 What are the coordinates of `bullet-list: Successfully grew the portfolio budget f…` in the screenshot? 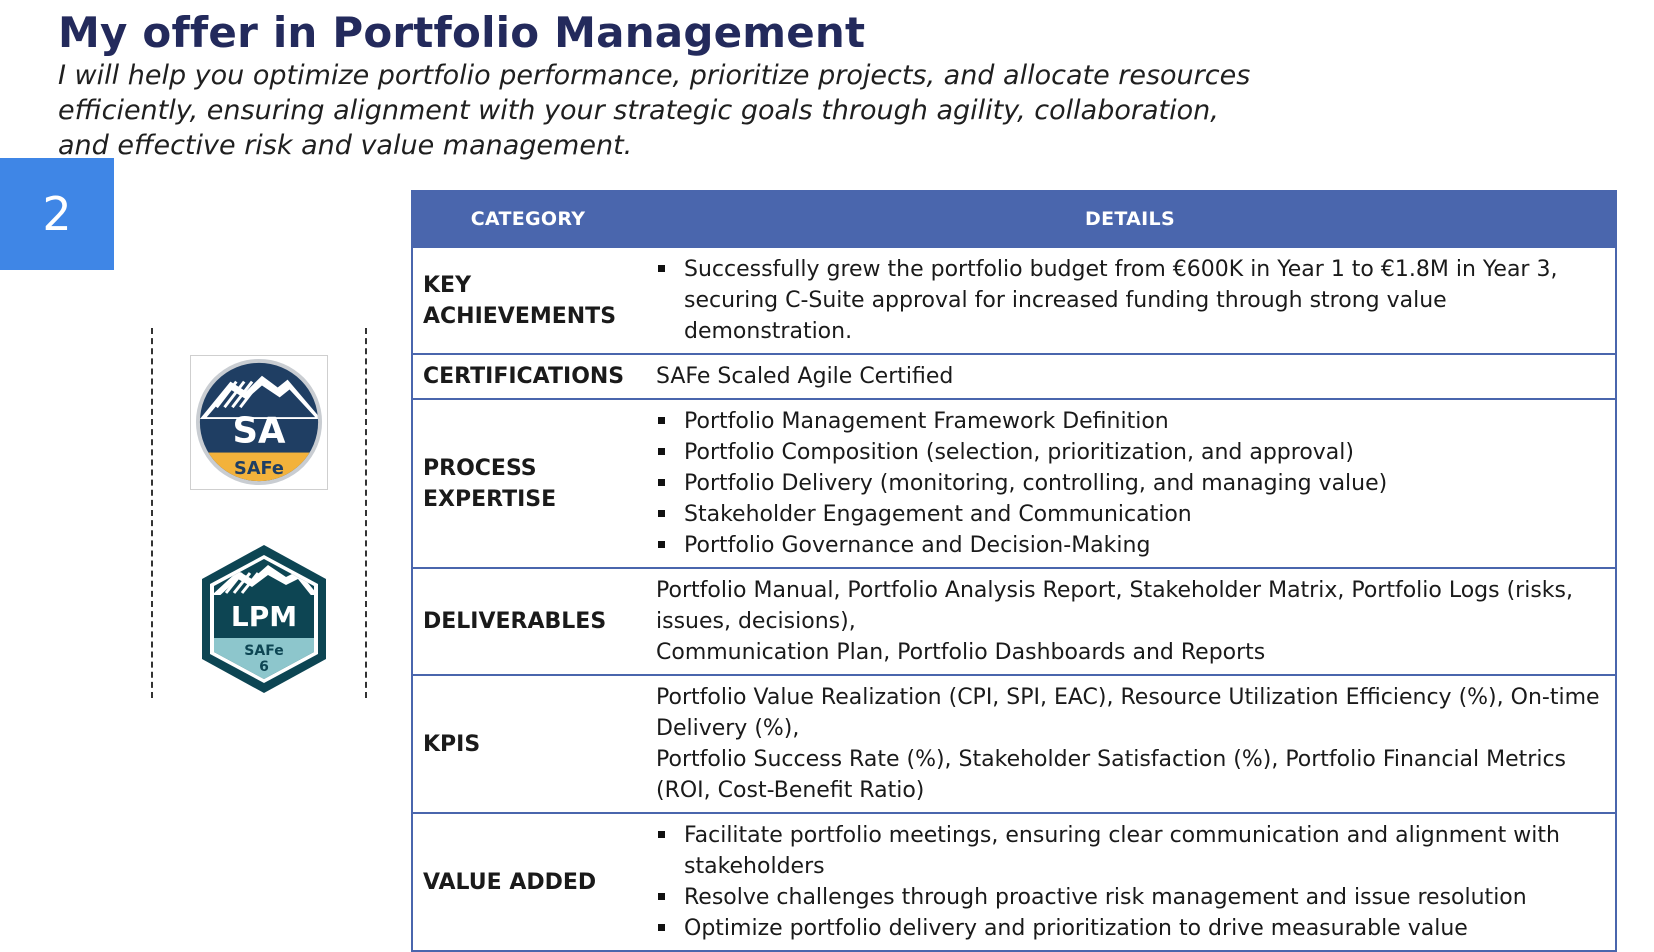 It's located at (1128, 300).